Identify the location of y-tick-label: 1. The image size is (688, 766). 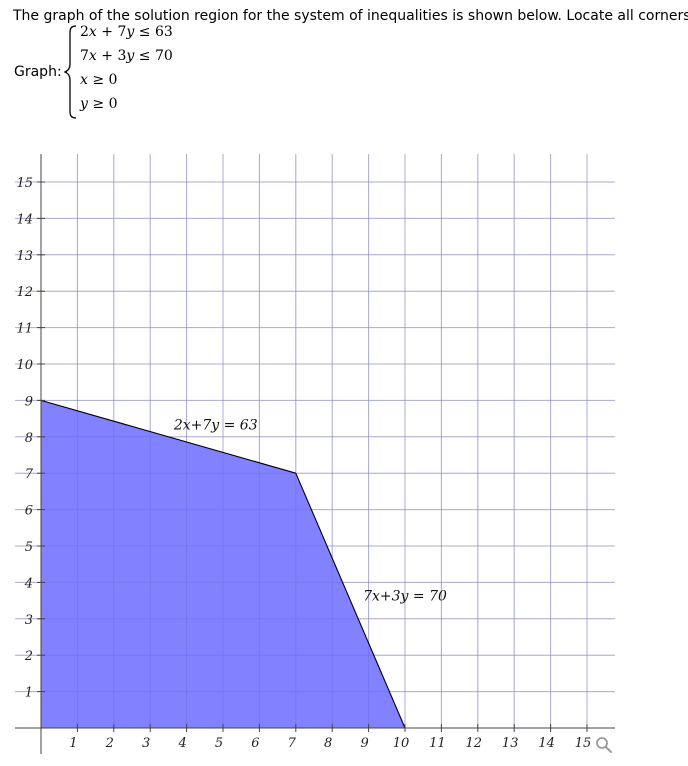
(29, 693).